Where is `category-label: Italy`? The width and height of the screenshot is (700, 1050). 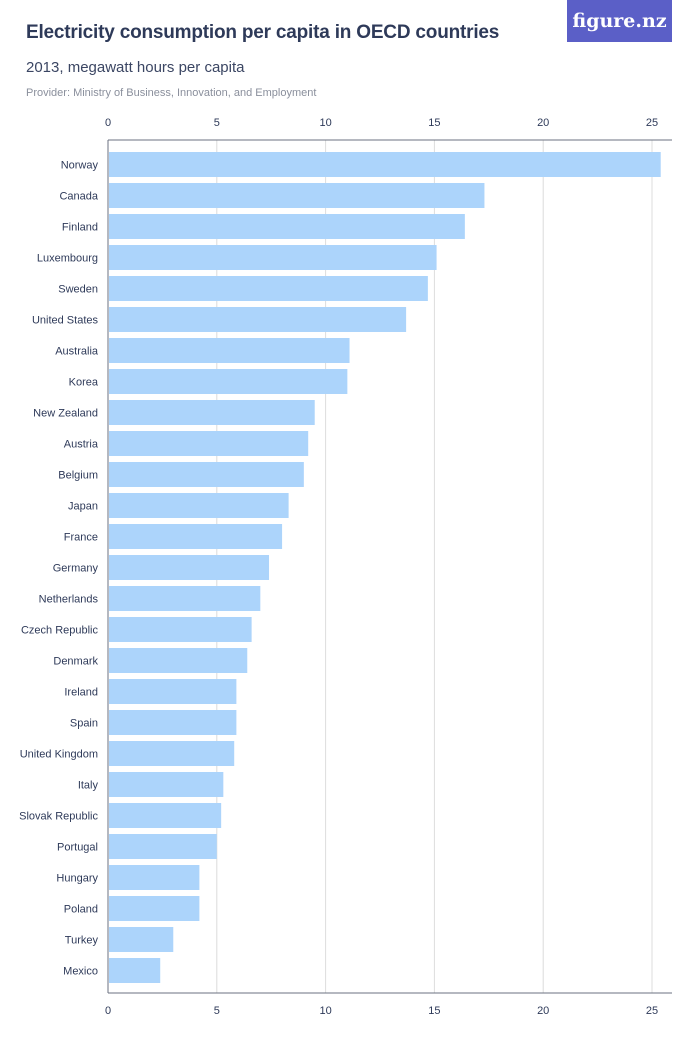
category-label: Italy is located at coordinates (88, 786).